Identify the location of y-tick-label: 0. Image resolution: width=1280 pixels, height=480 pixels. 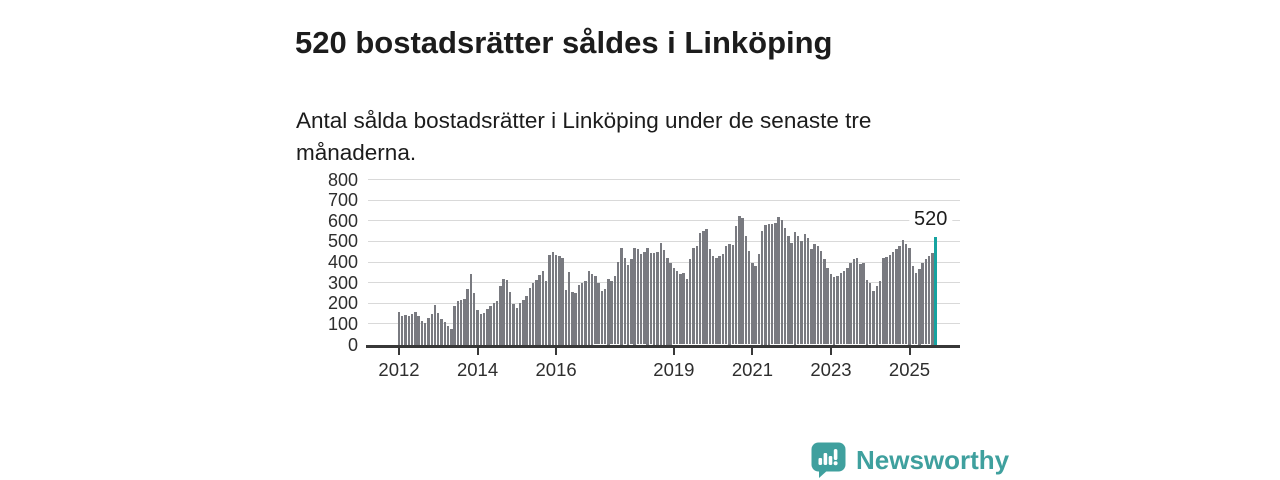
(352, 344).